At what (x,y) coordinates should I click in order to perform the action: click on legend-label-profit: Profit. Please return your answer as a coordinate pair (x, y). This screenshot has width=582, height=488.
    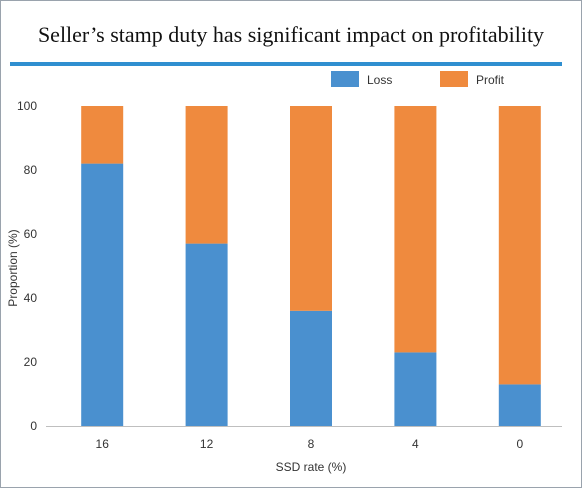
    Looking at the image, I should click on (490, 80).